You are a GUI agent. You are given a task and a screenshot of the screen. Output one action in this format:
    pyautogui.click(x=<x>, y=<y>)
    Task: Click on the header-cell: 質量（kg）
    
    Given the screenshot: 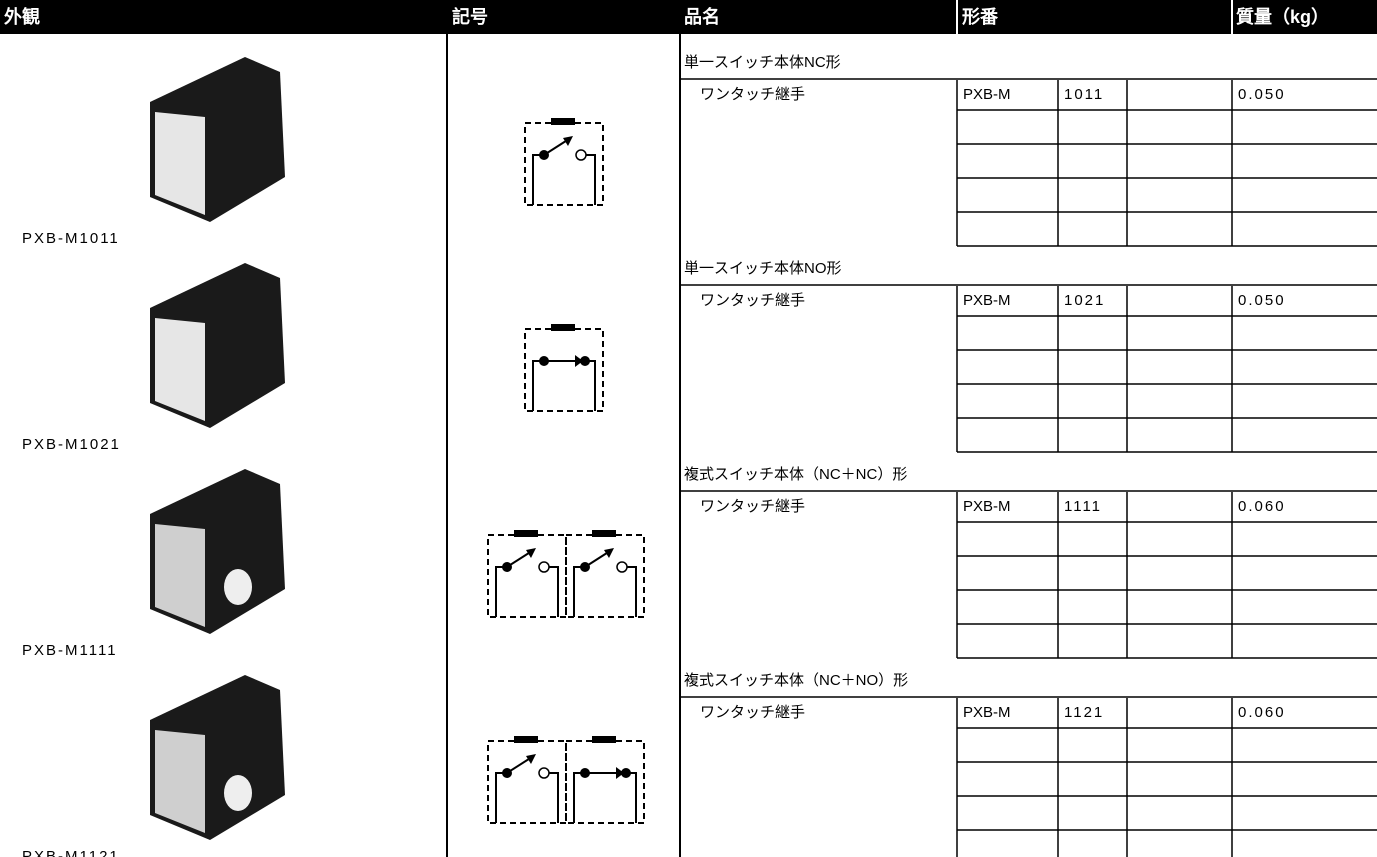 What is the action you would take?
    pyautogui.click(x=1282, y=16)
    